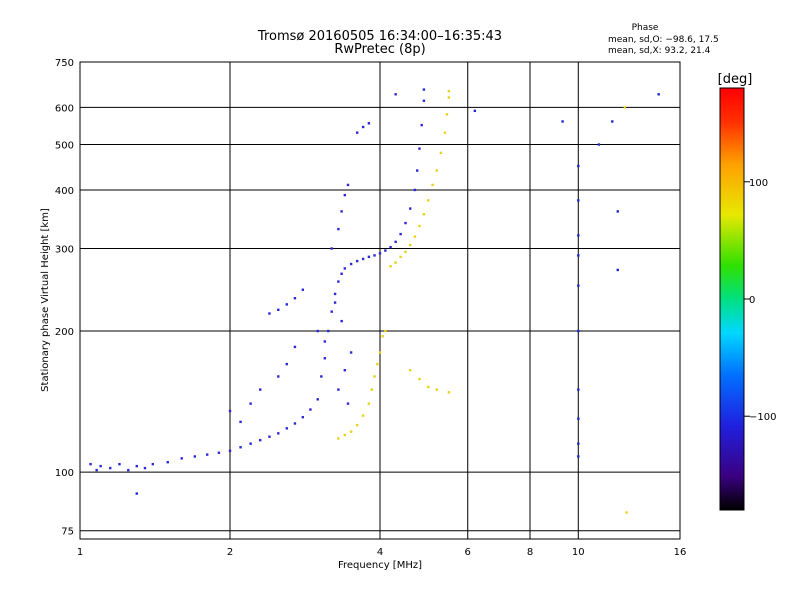 The image size is (800, 600). I want to click on colorbar-tick-label: 0, so click(752, 300).